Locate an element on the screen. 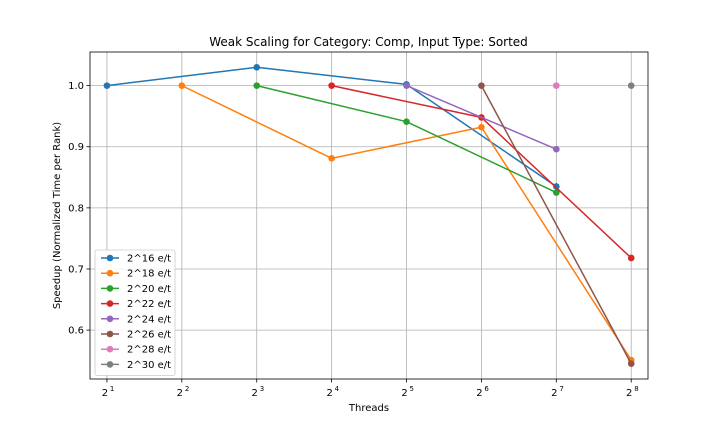 This screenshot has height=432, width=720. legend-item: 2^20 e/t is located at coordinates (136, 289).